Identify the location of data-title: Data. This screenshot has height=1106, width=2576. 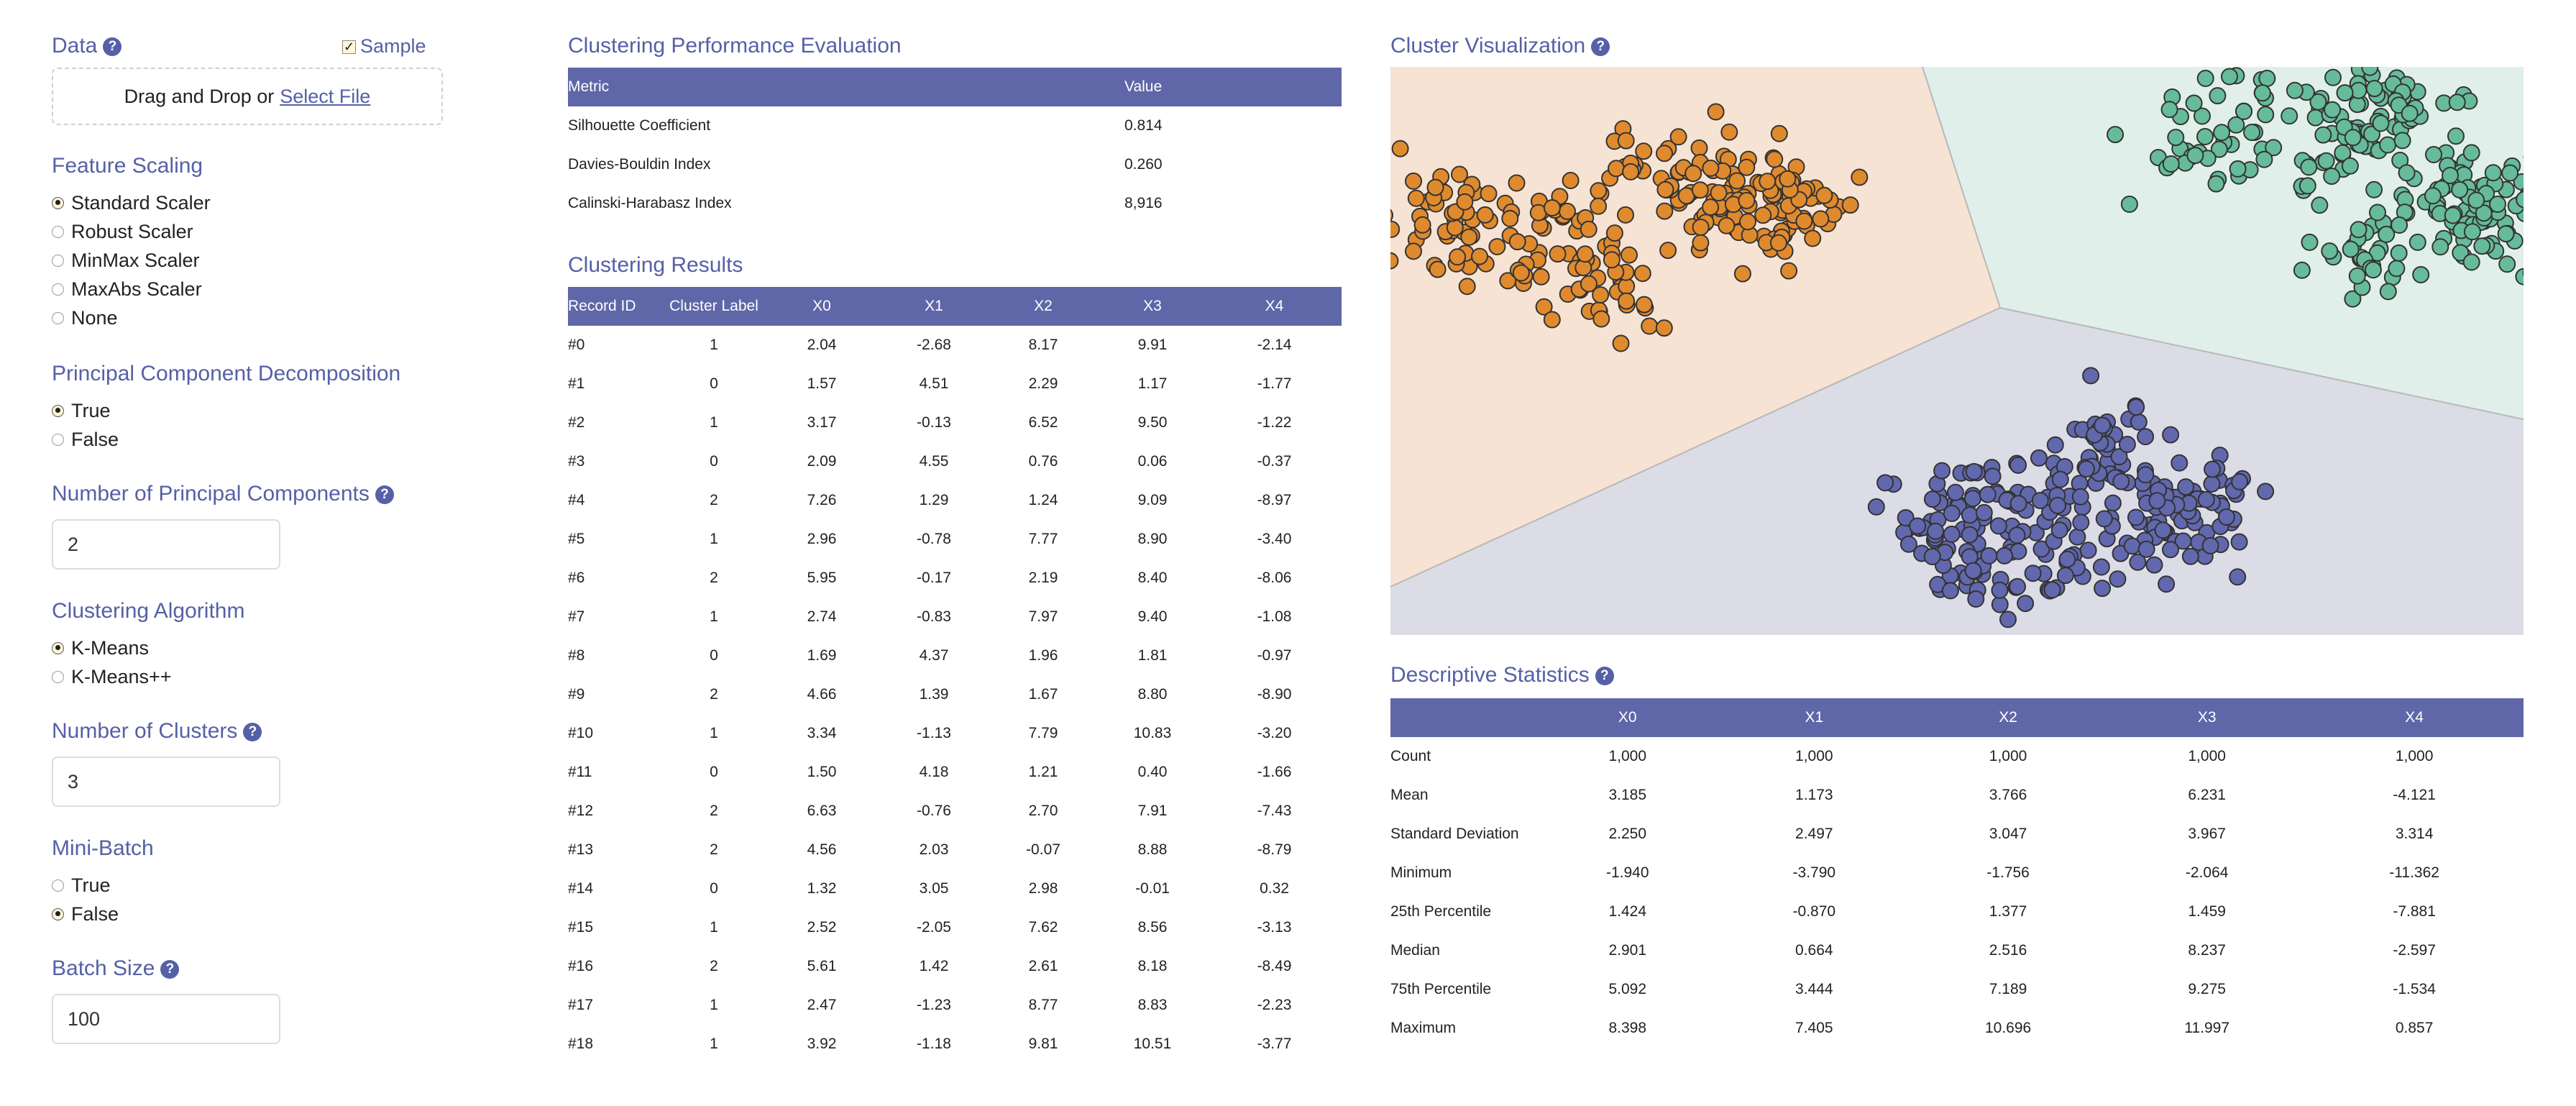
(75, 46).